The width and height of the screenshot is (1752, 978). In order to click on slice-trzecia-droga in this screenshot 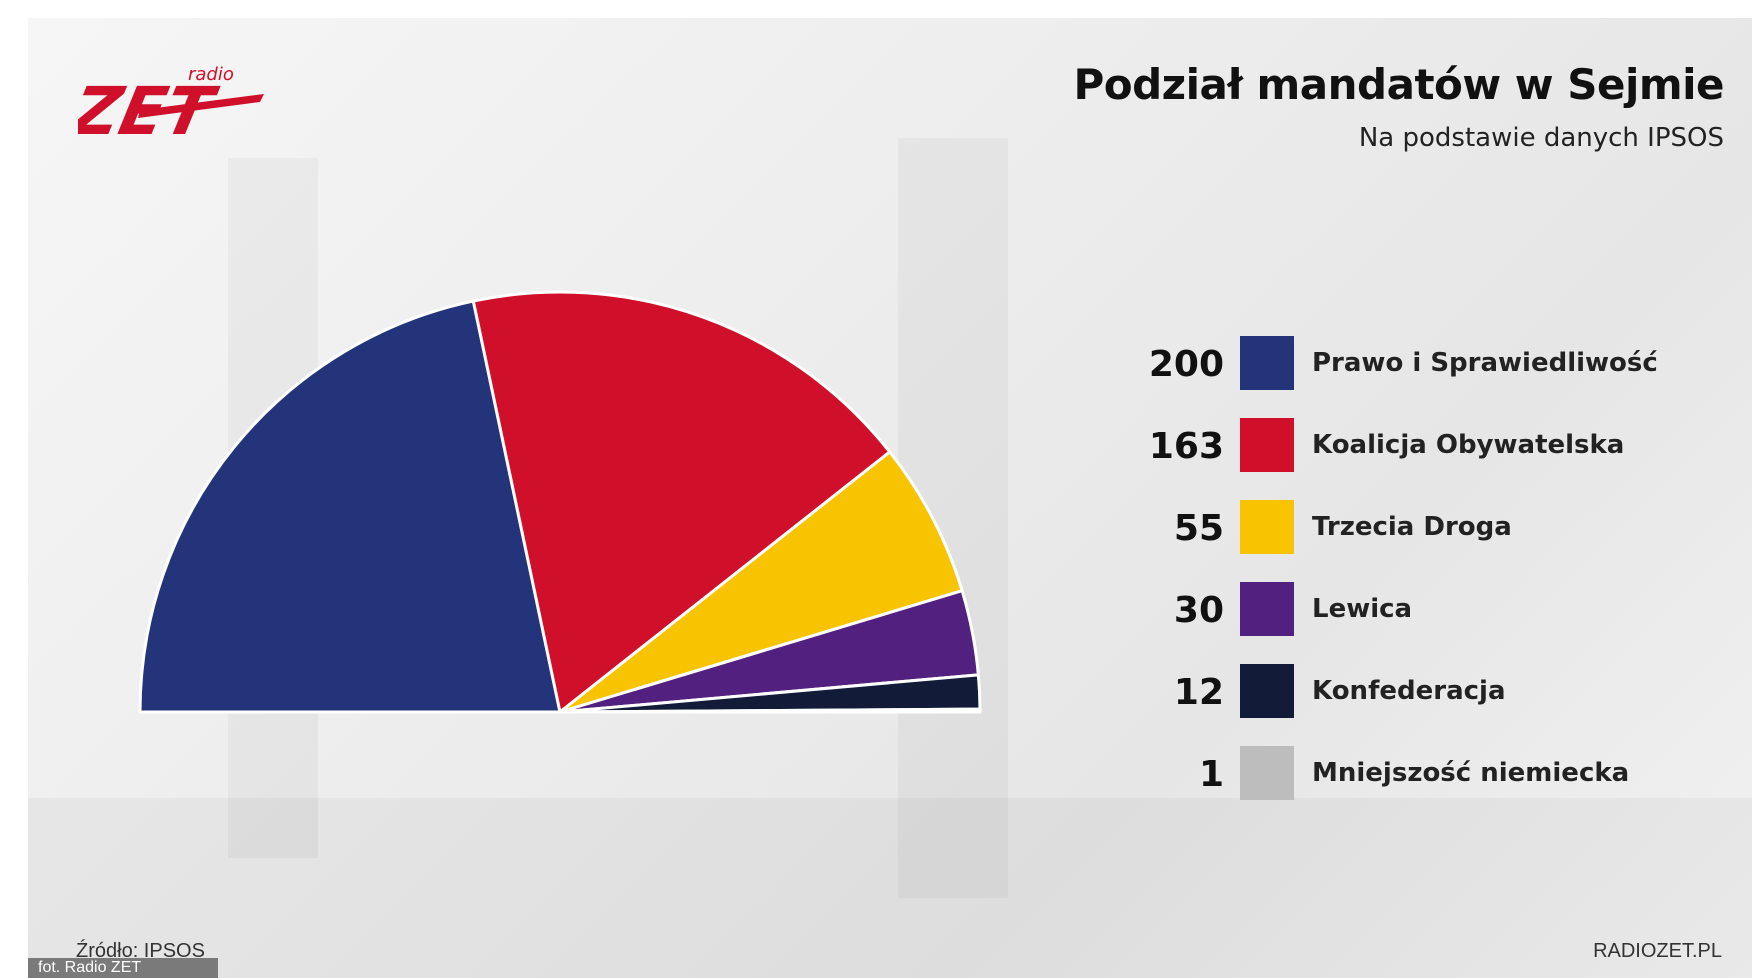, I will do `click(761, 582)`.